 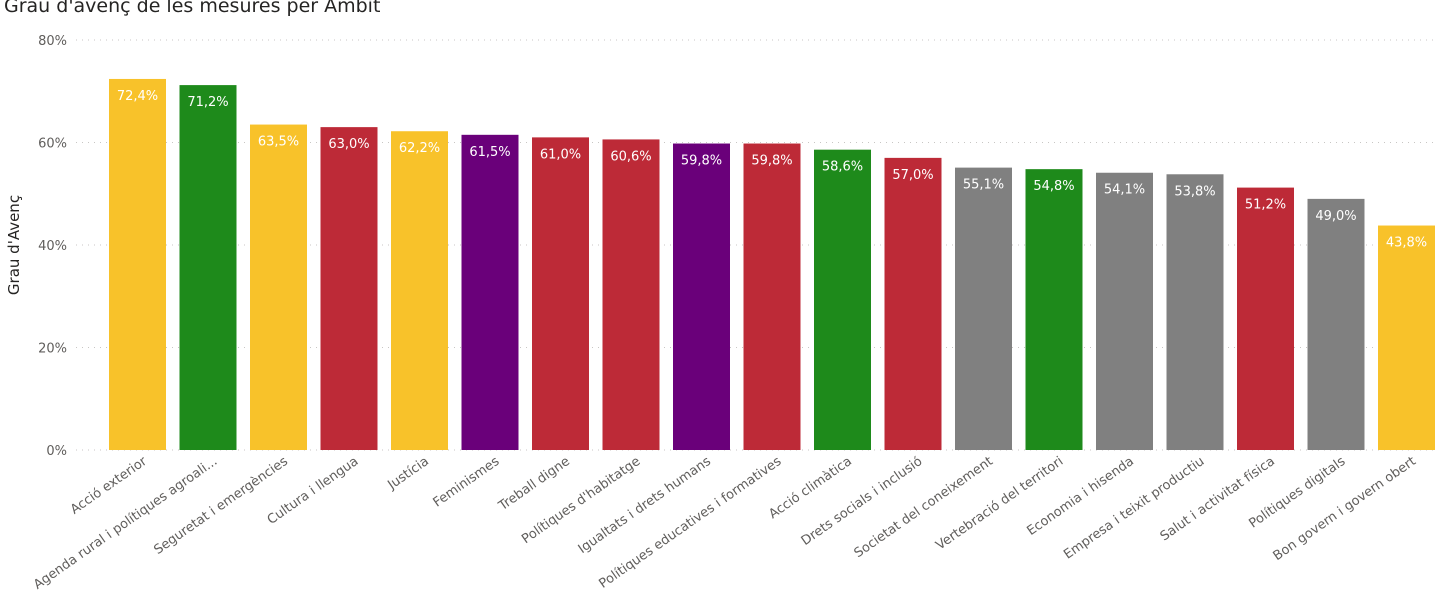 I want to click on y-tick-label: 40%, so click(x=52, y=246).